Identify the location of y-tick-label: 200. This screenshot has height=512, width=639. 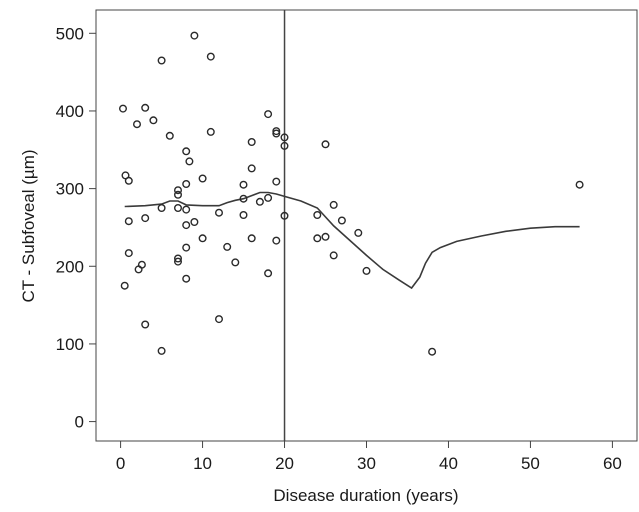
(70, 266).